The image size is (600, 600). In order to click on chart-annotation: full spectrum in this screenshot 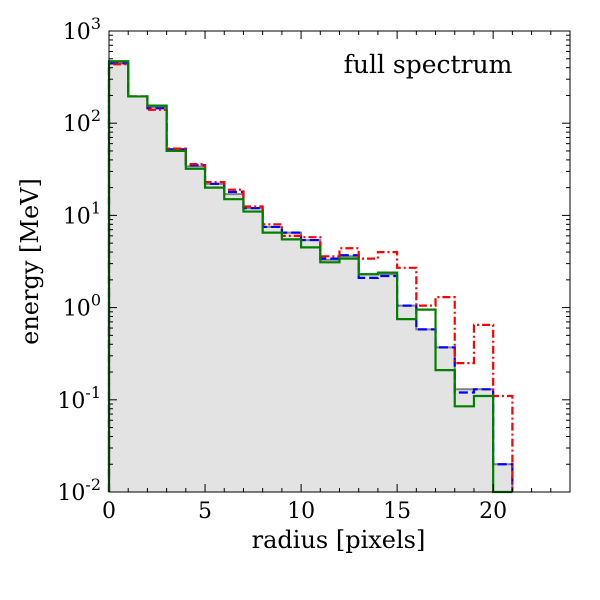, I will do `click(428, 64)`.